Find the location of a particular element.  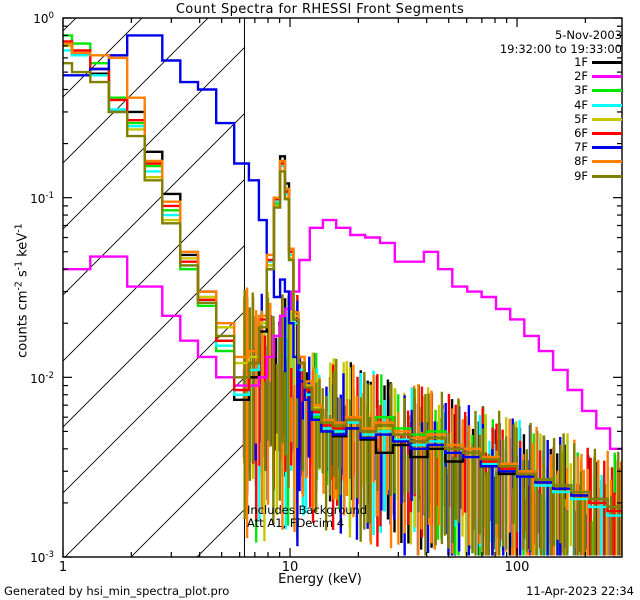

annotation-includes-background: Includes Background is located at coordinates (307, 510).